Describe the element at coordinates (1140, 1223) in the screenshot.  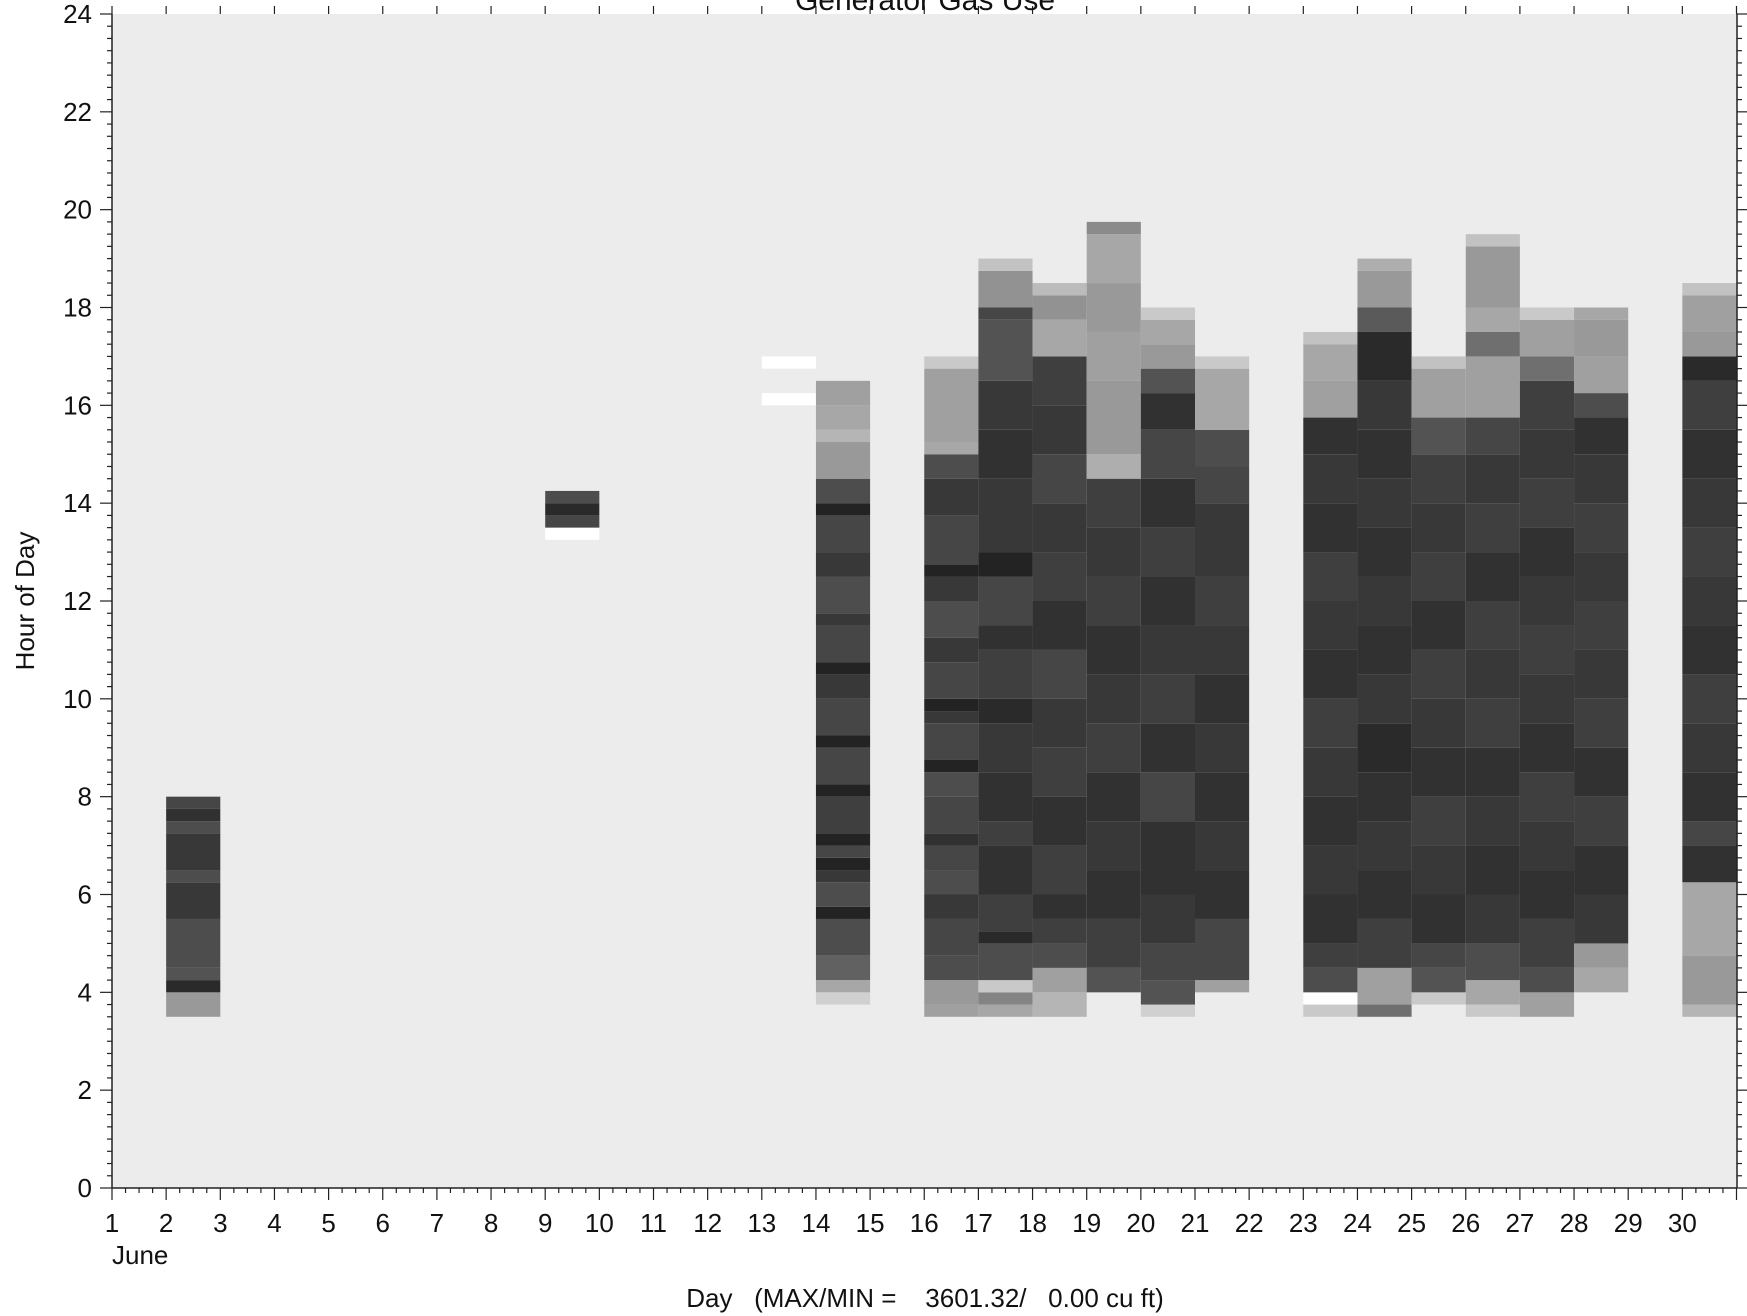
I see `x-tick-label: 20` at that location.